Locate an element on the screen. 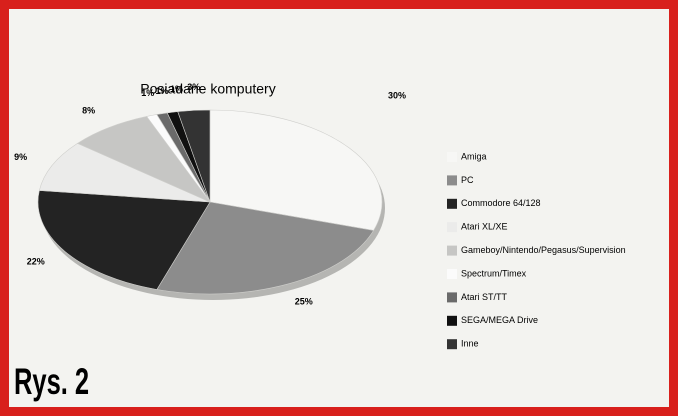  legend-label: Commodore 64/128 is located at coordinates (501, 203).